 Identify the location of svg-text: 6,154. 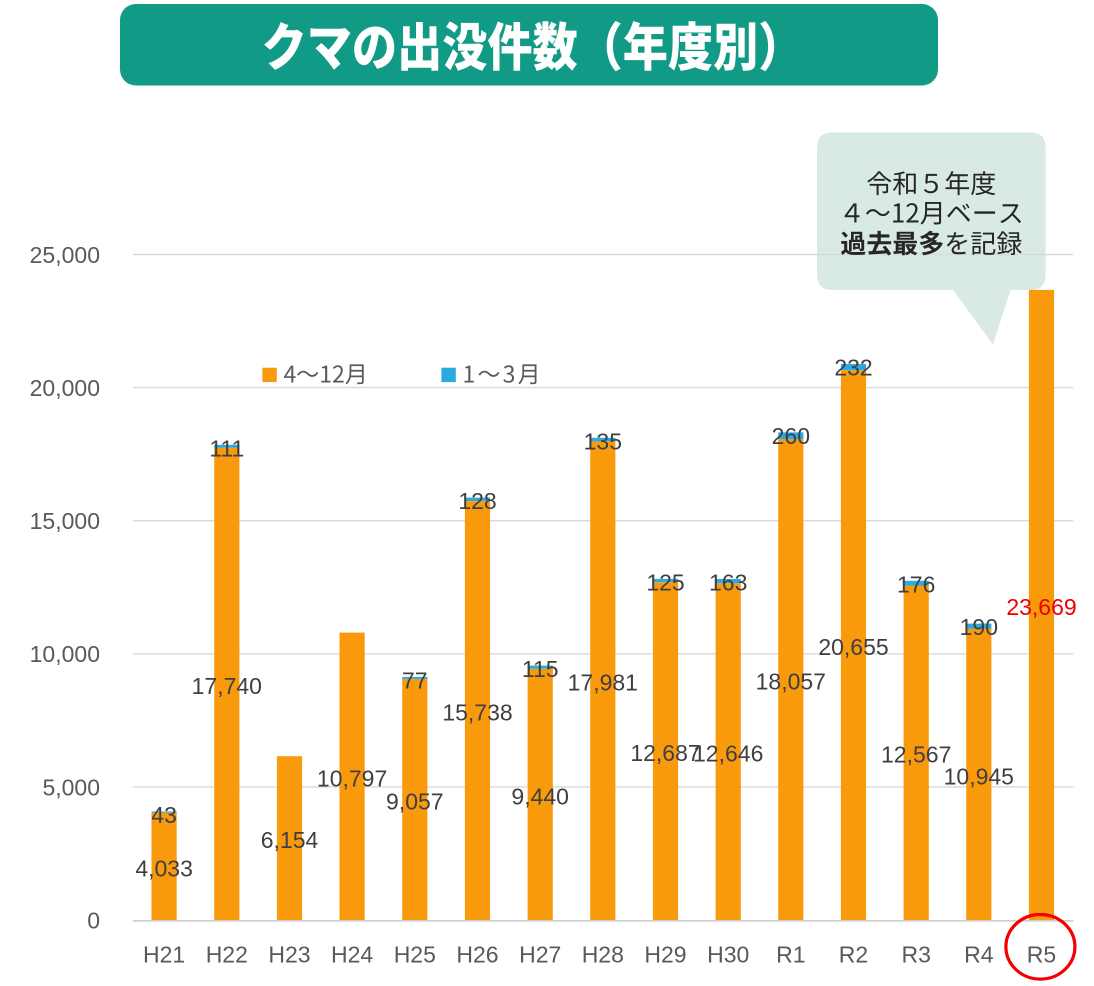
(290, 840).